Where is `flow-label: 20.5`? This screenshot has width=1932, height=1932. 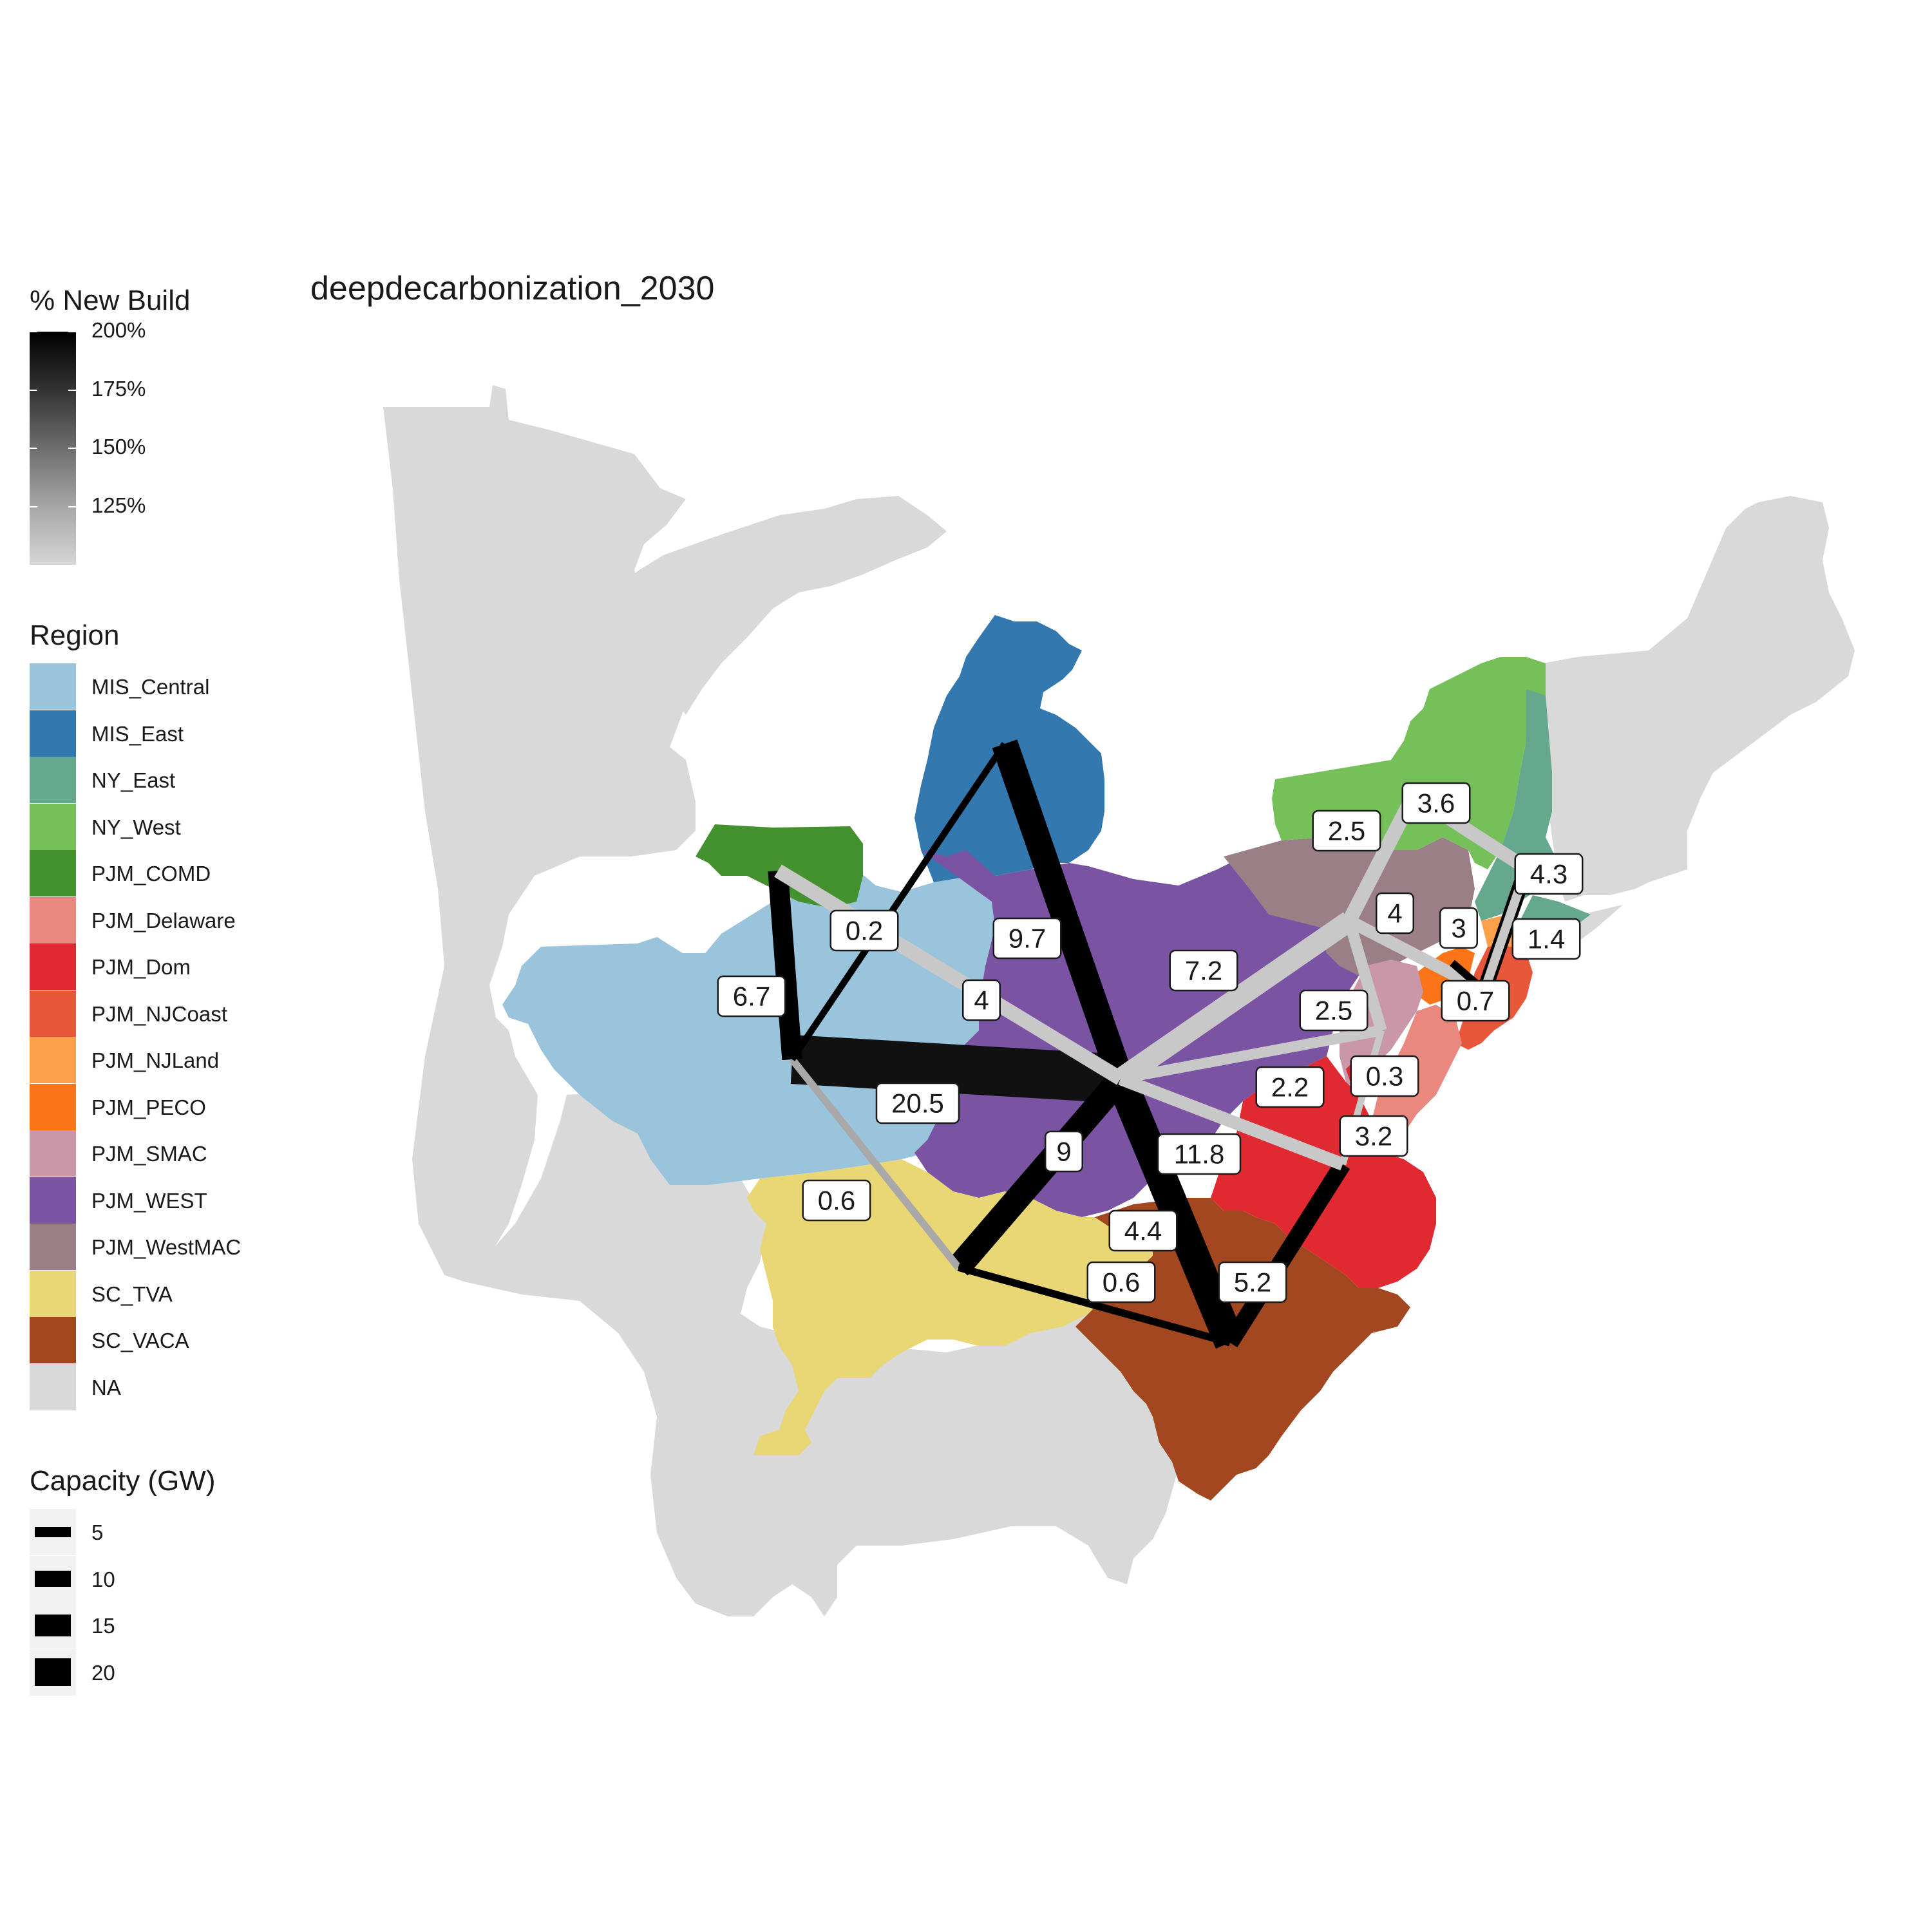
flow-label: 20.5 is located at coordinates (917, 1103).